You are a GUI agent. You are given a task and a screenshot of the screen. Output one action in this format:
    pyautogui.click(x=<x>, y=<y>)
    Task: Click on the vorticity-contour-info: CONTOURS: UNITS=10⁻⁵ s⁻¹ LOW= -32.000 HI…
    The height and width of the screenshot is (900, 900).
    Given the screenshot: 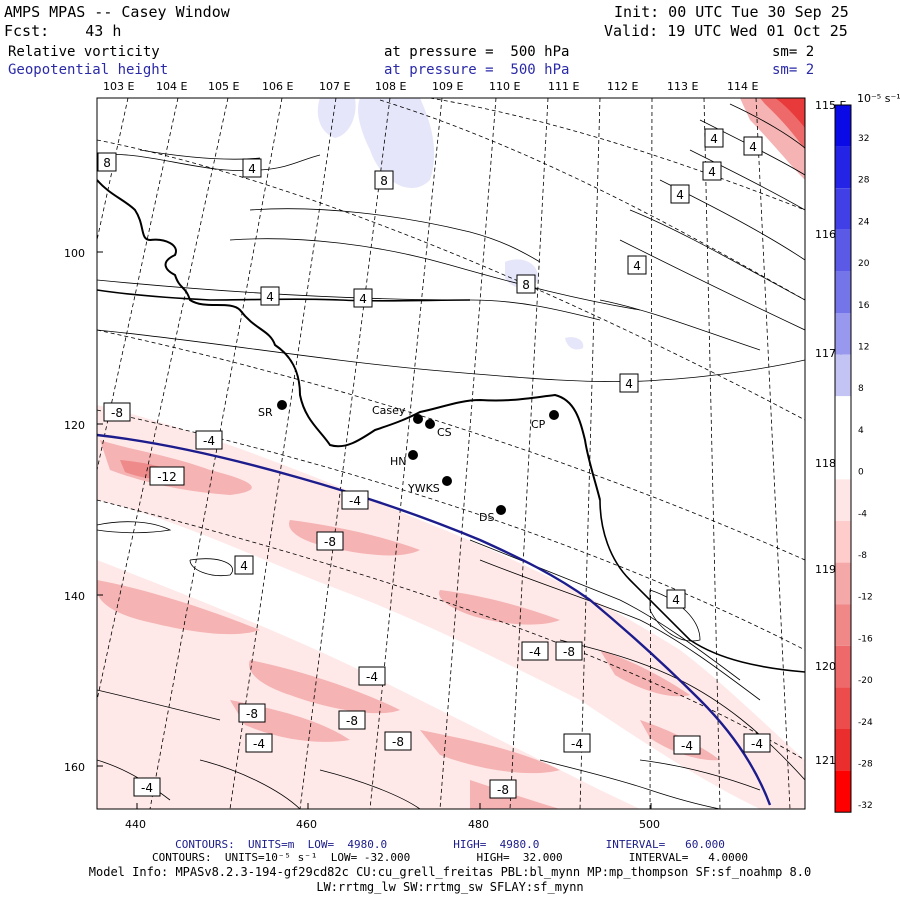 What is the action you would take?
    pyautogui.click(x=450, y=857)
    